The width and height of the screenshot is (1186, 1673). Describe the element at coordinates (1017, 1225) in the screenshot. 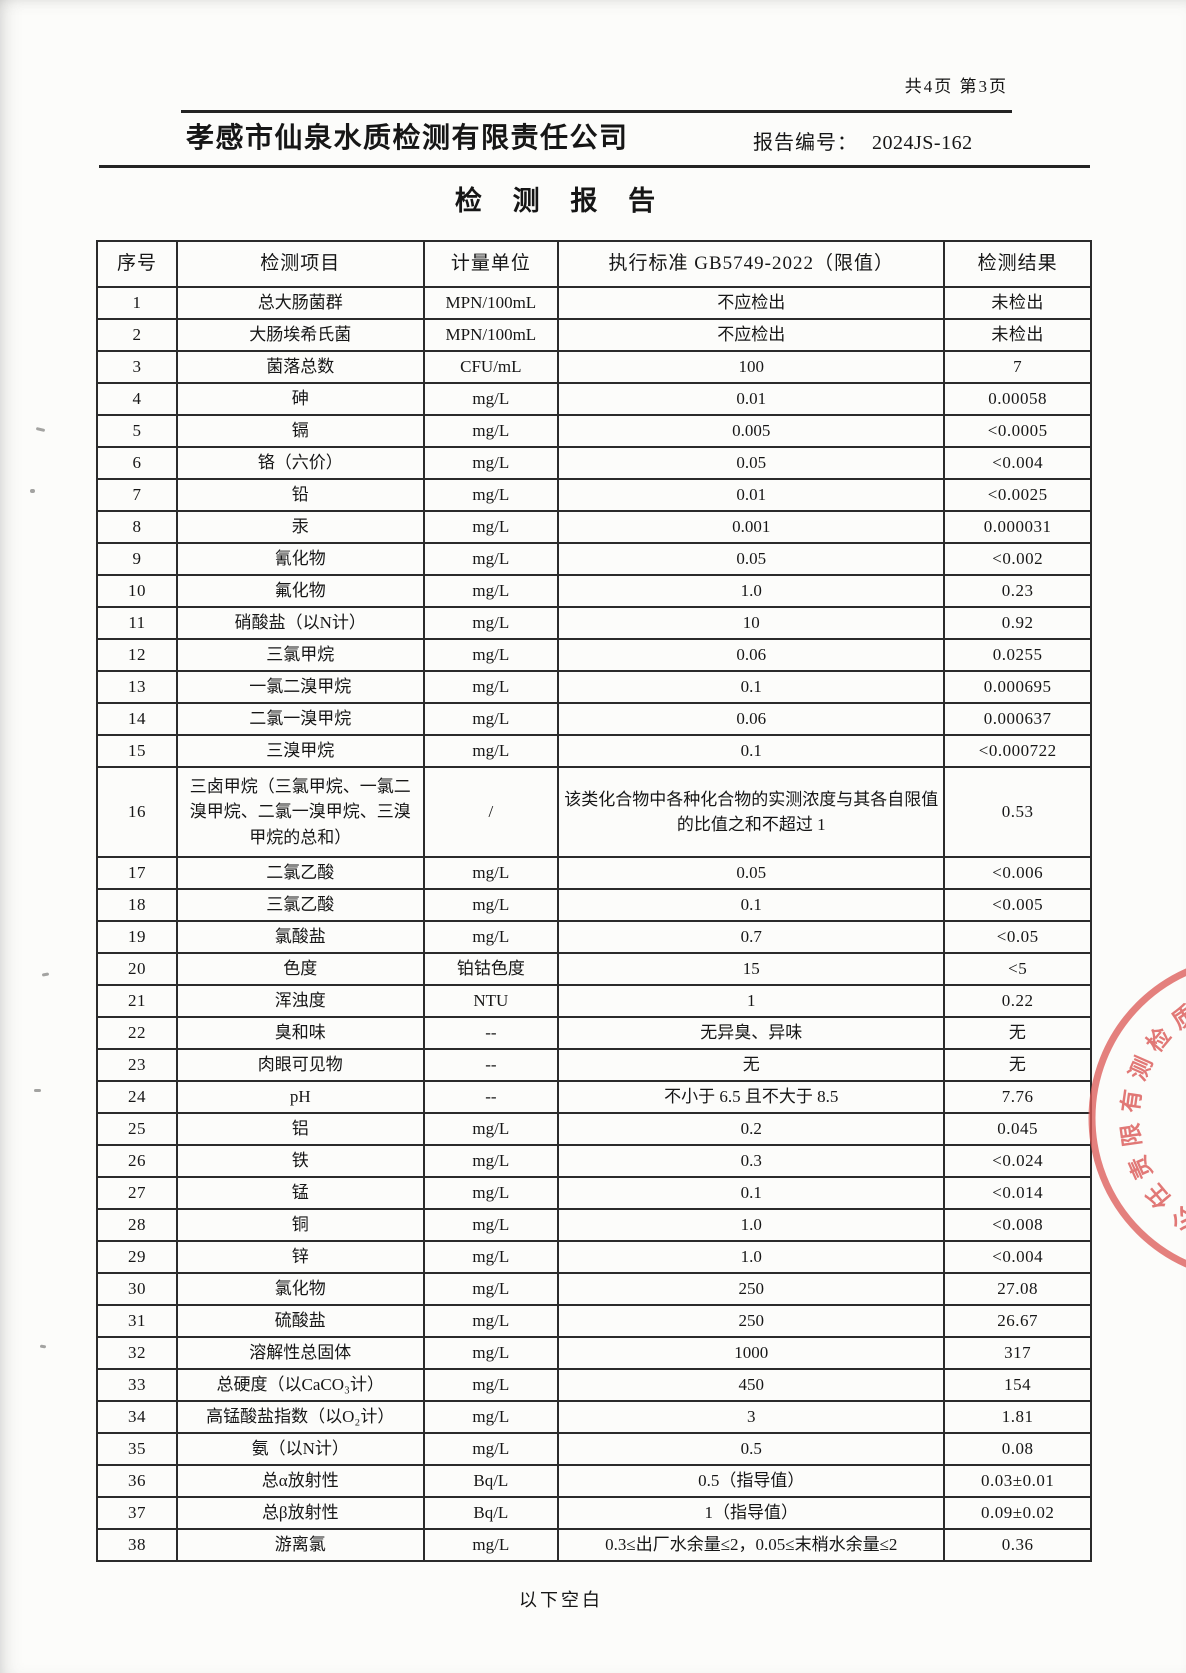

I see `cell-result: <0.008` at that location.